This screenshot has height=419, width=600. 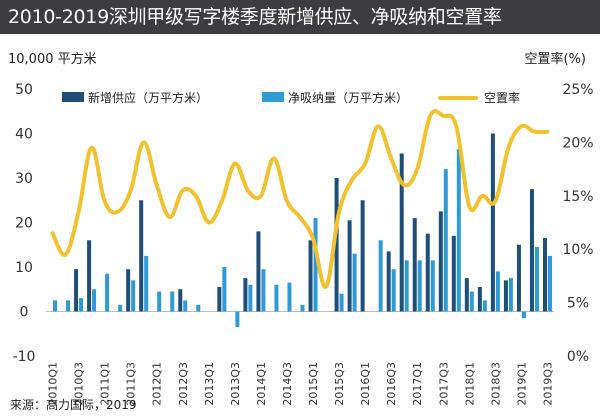 I want to click on y2-tick-label: 5%, so click(x=578, y=304).